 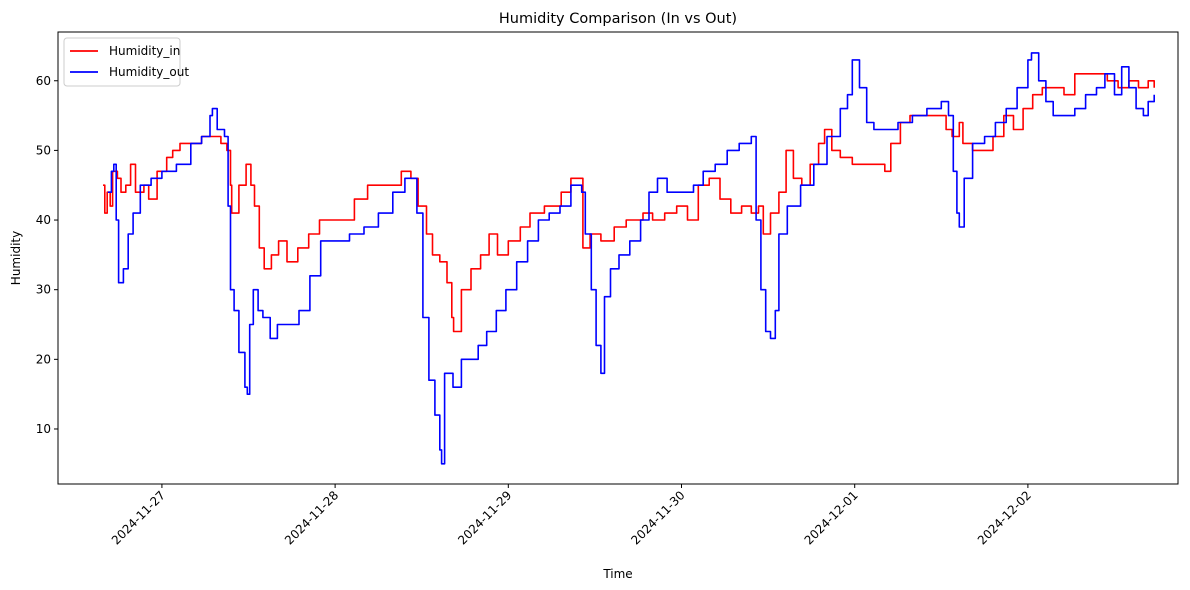 What do you see at coordinates (618, 19) in the screenshot?
I see `chart-title: Humidity Comparison (In vs Out)` at bounding box center [618, 19].